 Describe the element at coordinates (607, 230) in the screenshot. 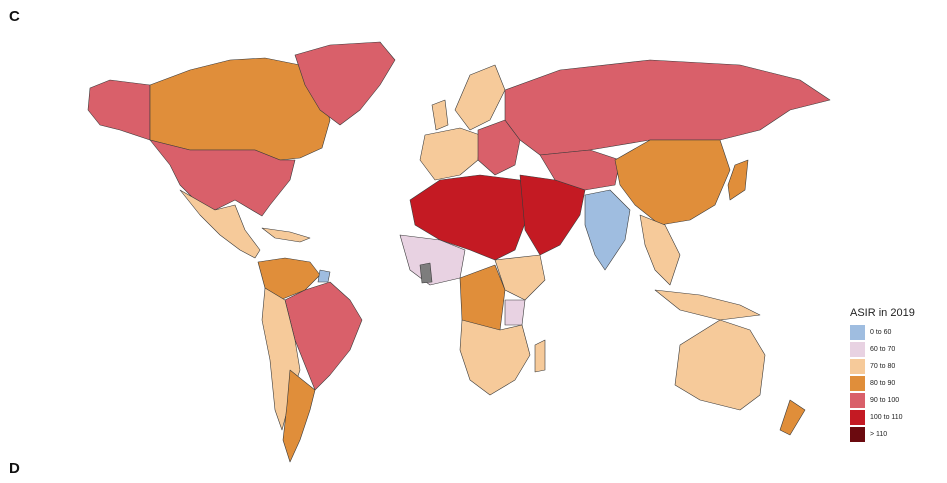

I see `region-india` at that location.